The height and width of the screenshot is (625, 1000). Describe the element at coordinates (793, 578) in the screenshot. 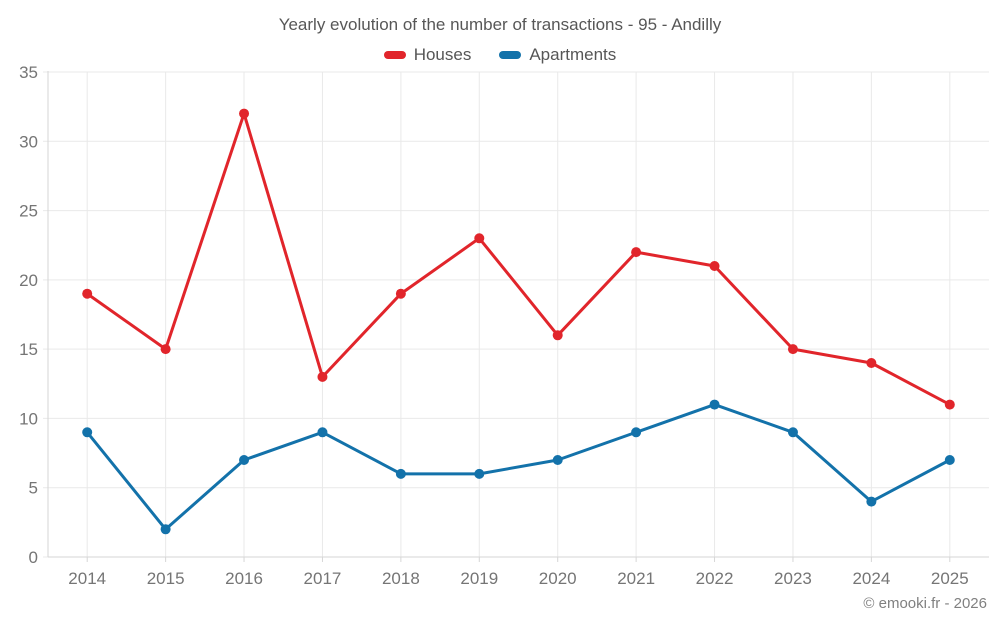

I see `x-tick-label: 2023` at that location.